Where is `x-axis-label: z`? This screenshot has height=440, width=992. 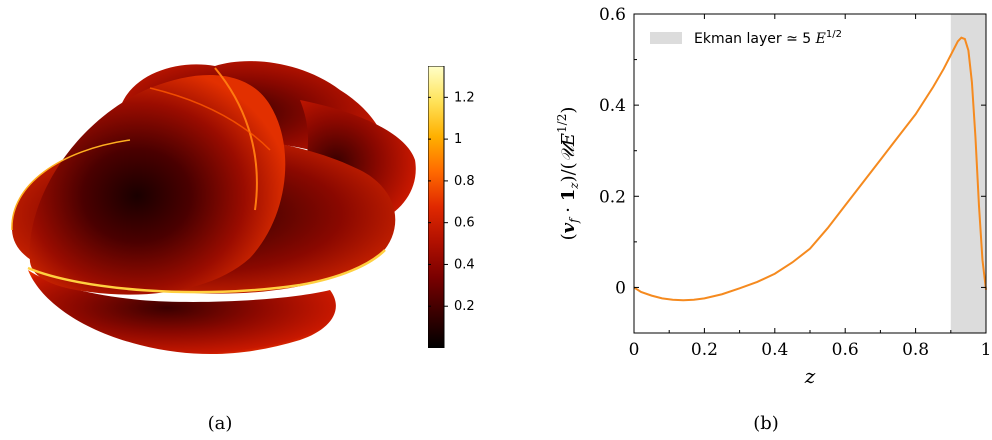 x-axis-label: z is located at coordinates (810, 376).